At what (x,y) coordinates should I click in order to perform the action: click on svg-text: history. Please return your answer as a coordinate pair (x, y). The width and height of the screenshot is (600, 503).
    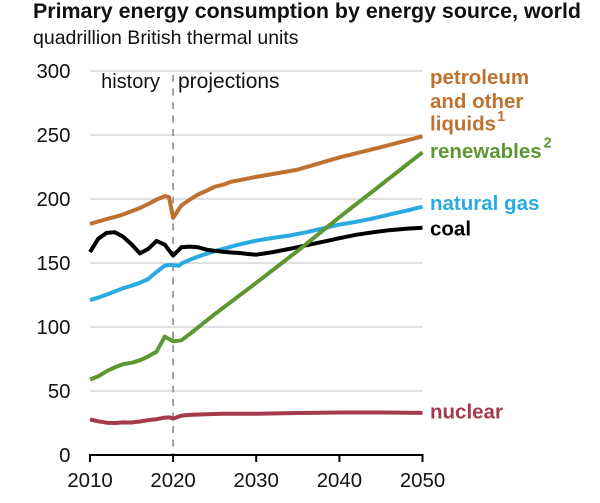
    Looking at the image, I should click on (130, 82).